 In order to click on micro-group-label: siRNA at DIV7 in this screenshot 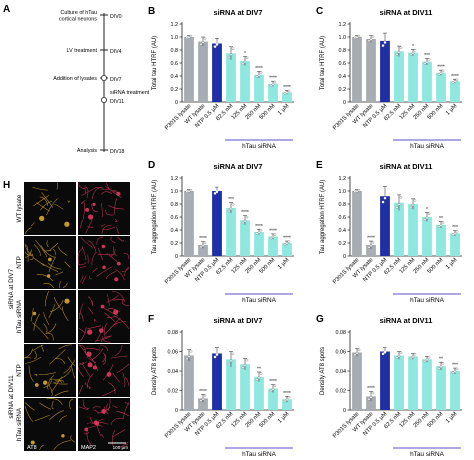, I will do `click(11, 288)`.